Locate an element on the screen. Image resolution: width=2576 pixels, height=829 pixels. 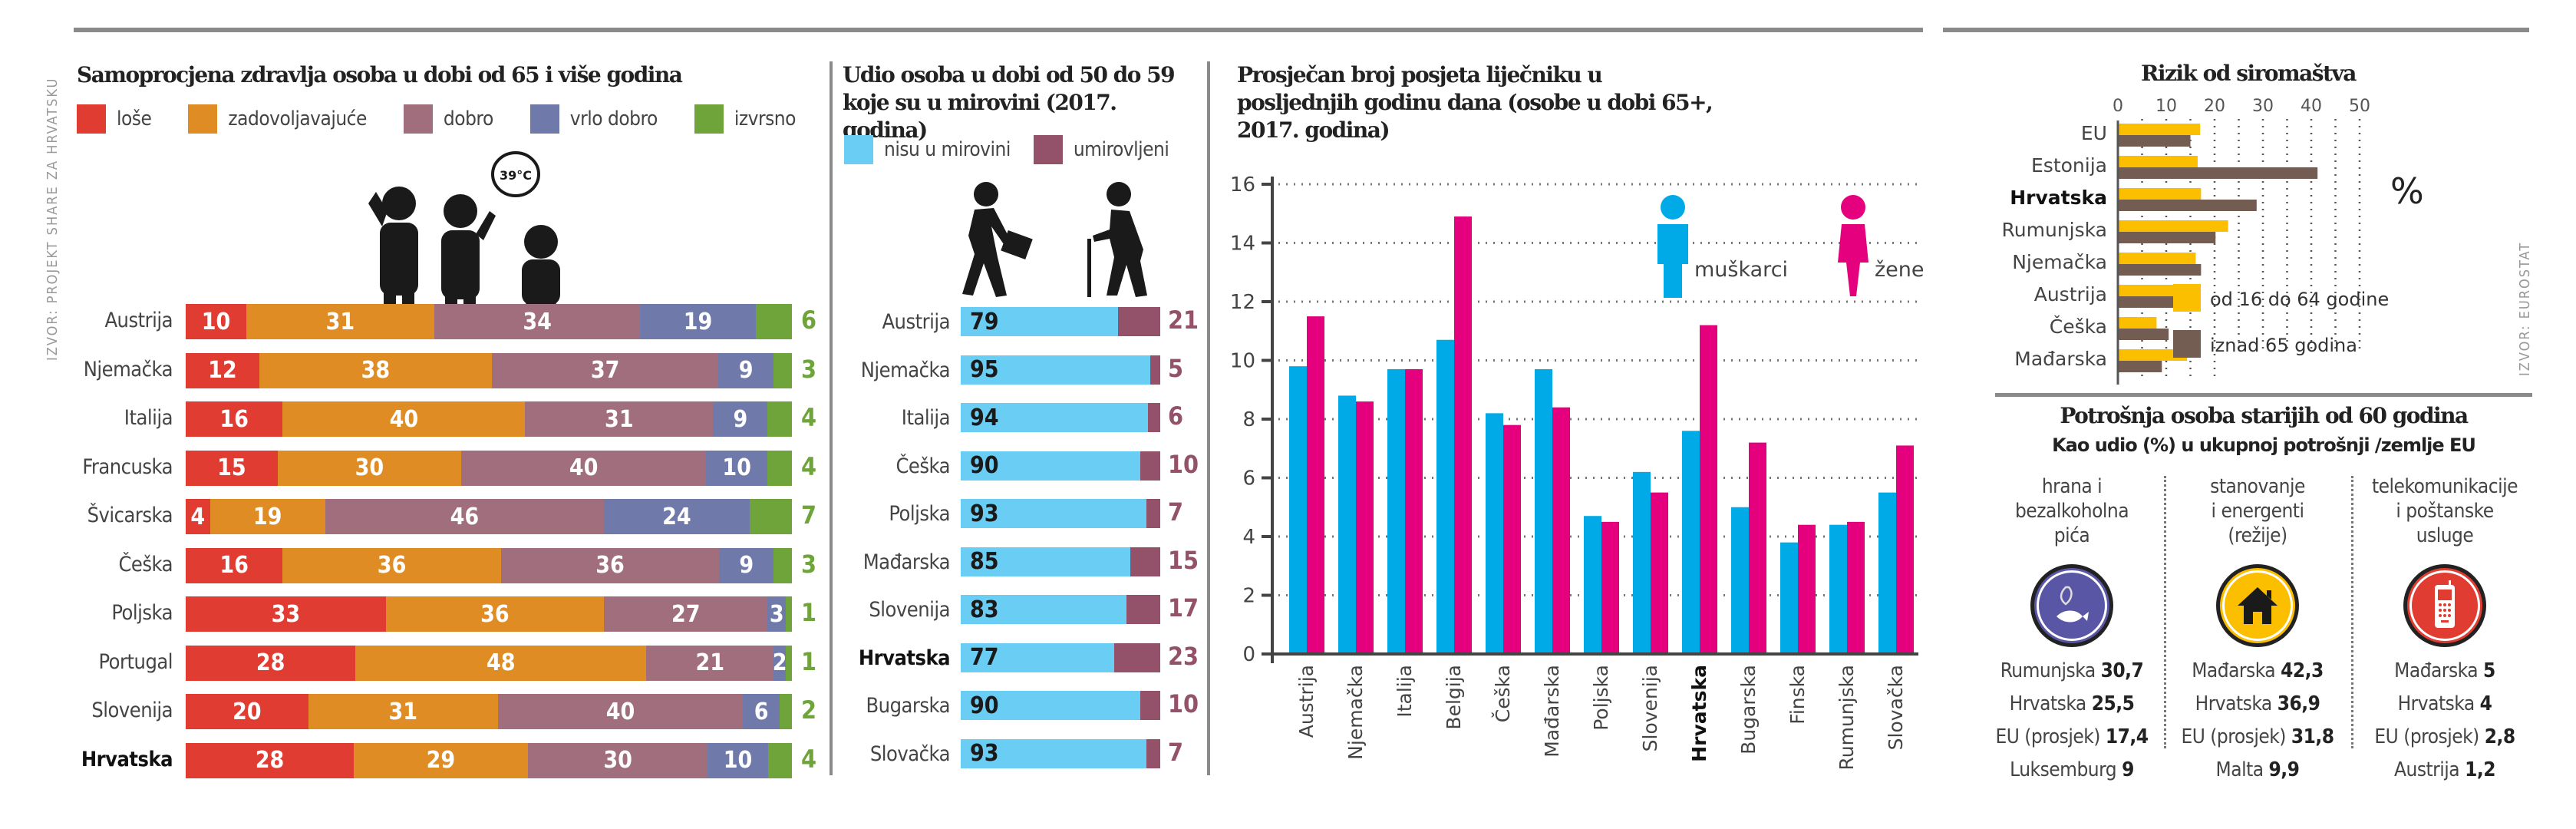
x-tick-label: Češka is located at coordinates (1502, 693).